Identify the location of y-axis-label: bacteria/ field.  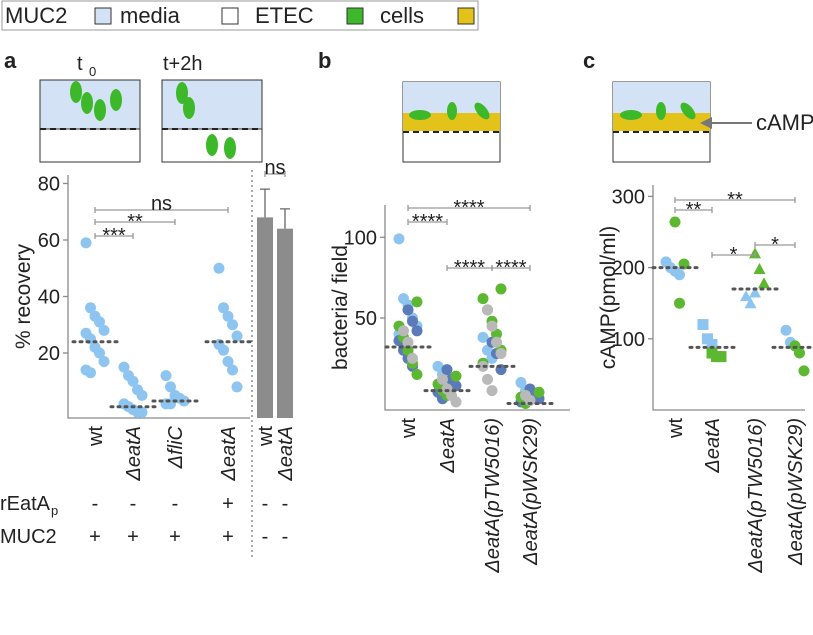
(340, 307).